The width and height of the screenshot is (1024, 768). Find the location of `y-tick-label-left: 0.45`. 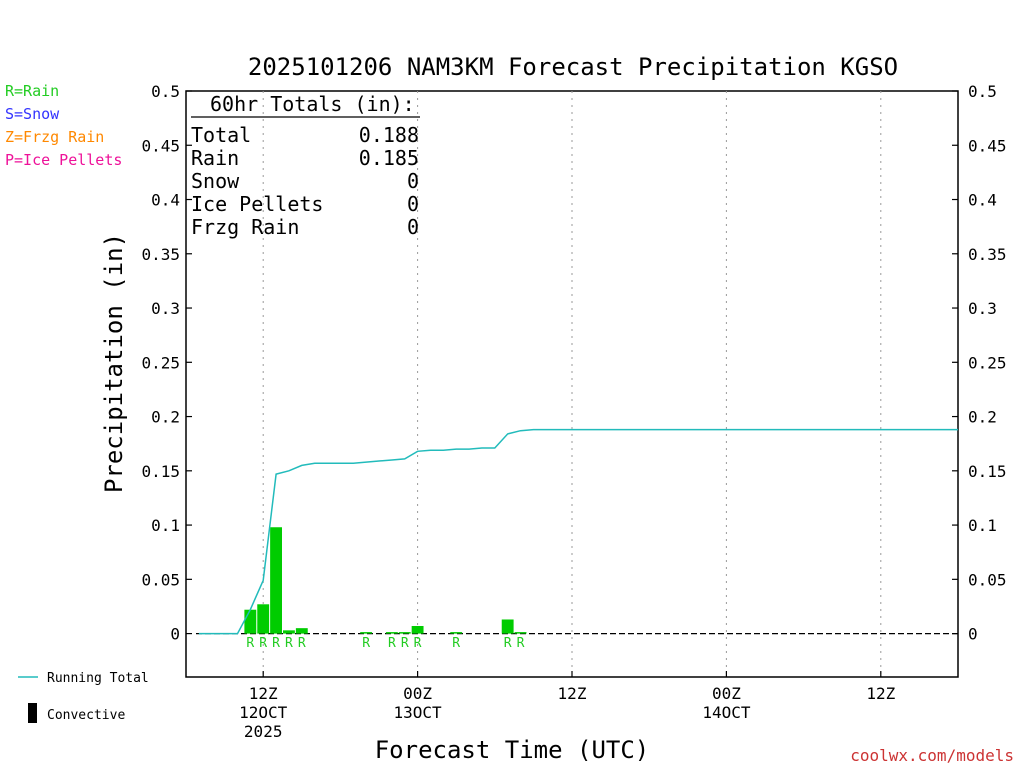

y-tick-label-left: 0.45 is located at coordinates (160, 145).